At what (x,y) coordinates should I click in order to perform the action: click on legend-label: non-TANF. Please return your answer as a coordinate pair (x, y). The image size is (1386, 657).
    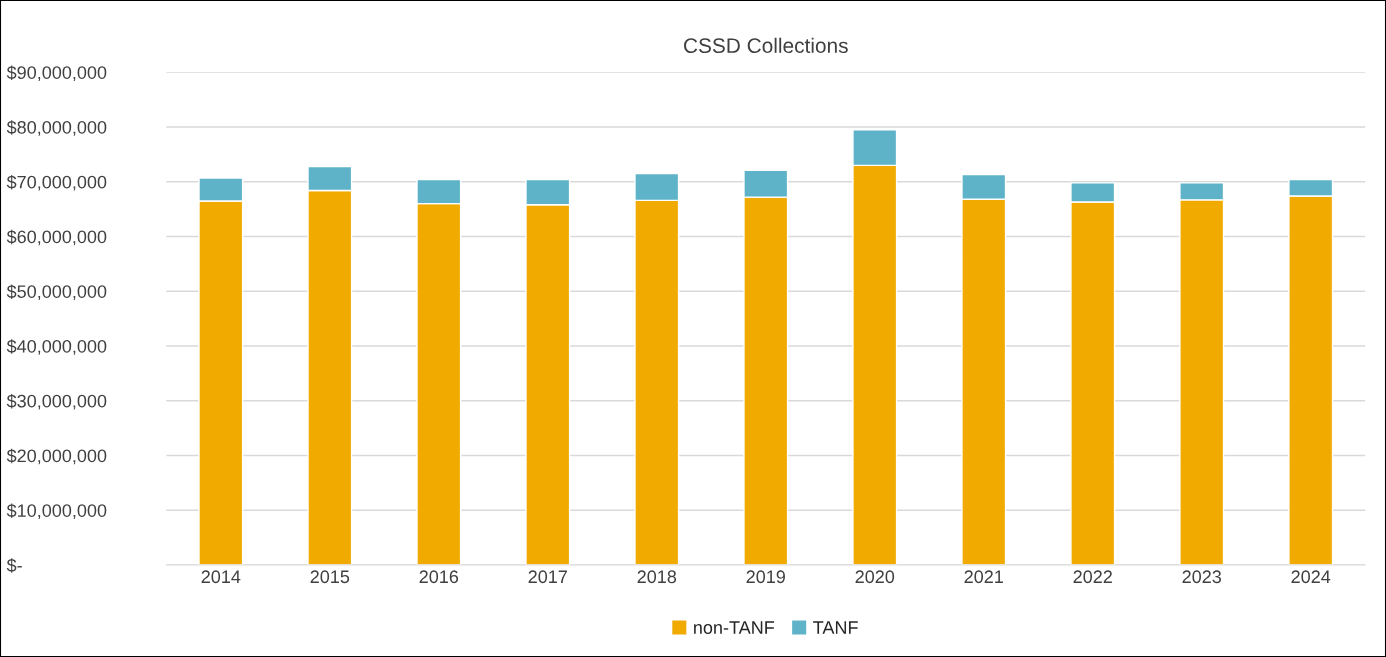
    Looking at the image, I should click on (734, 627).